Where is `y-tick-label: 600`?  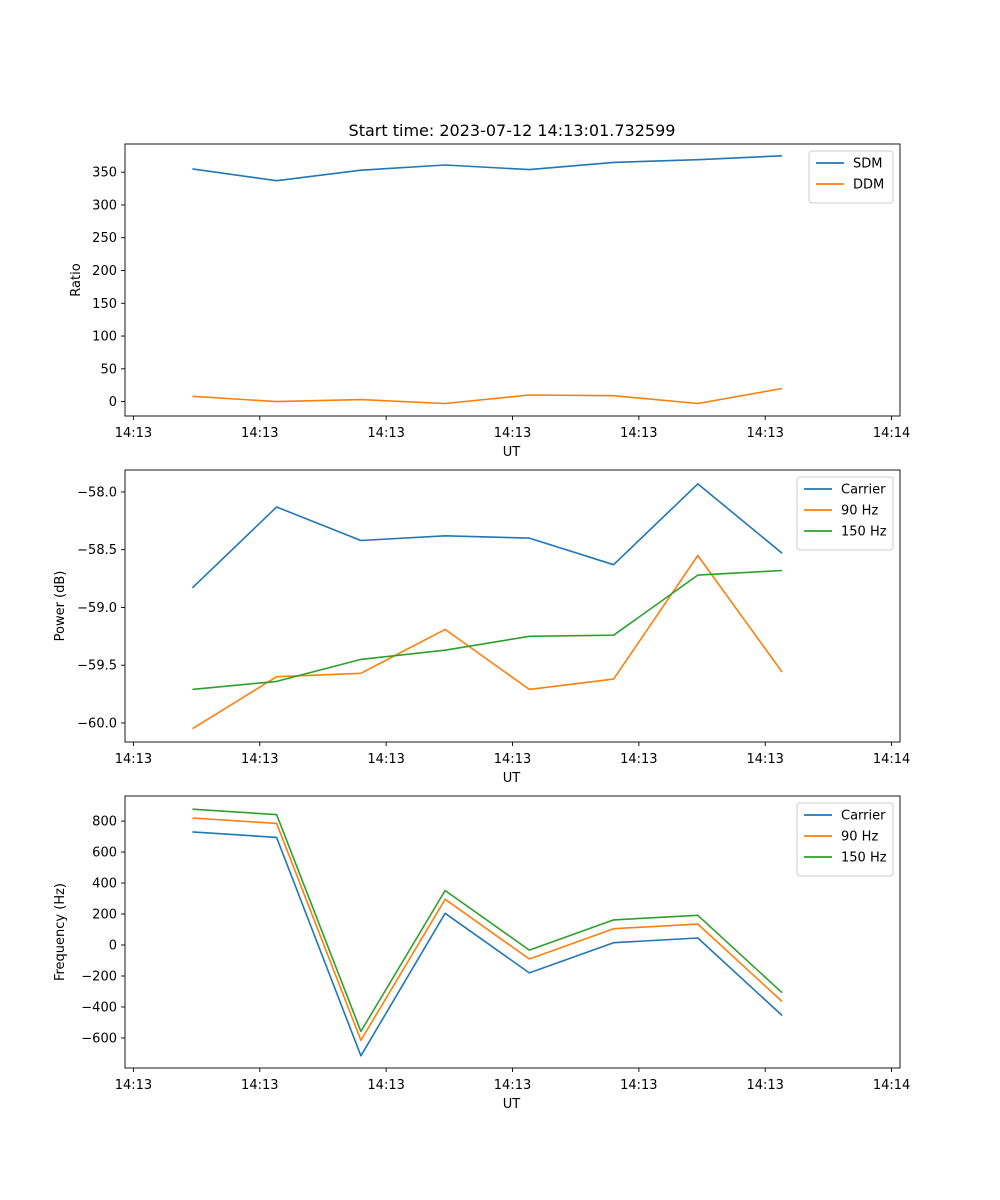 y-tick-label: 600 is located at coordinates (104, 853).